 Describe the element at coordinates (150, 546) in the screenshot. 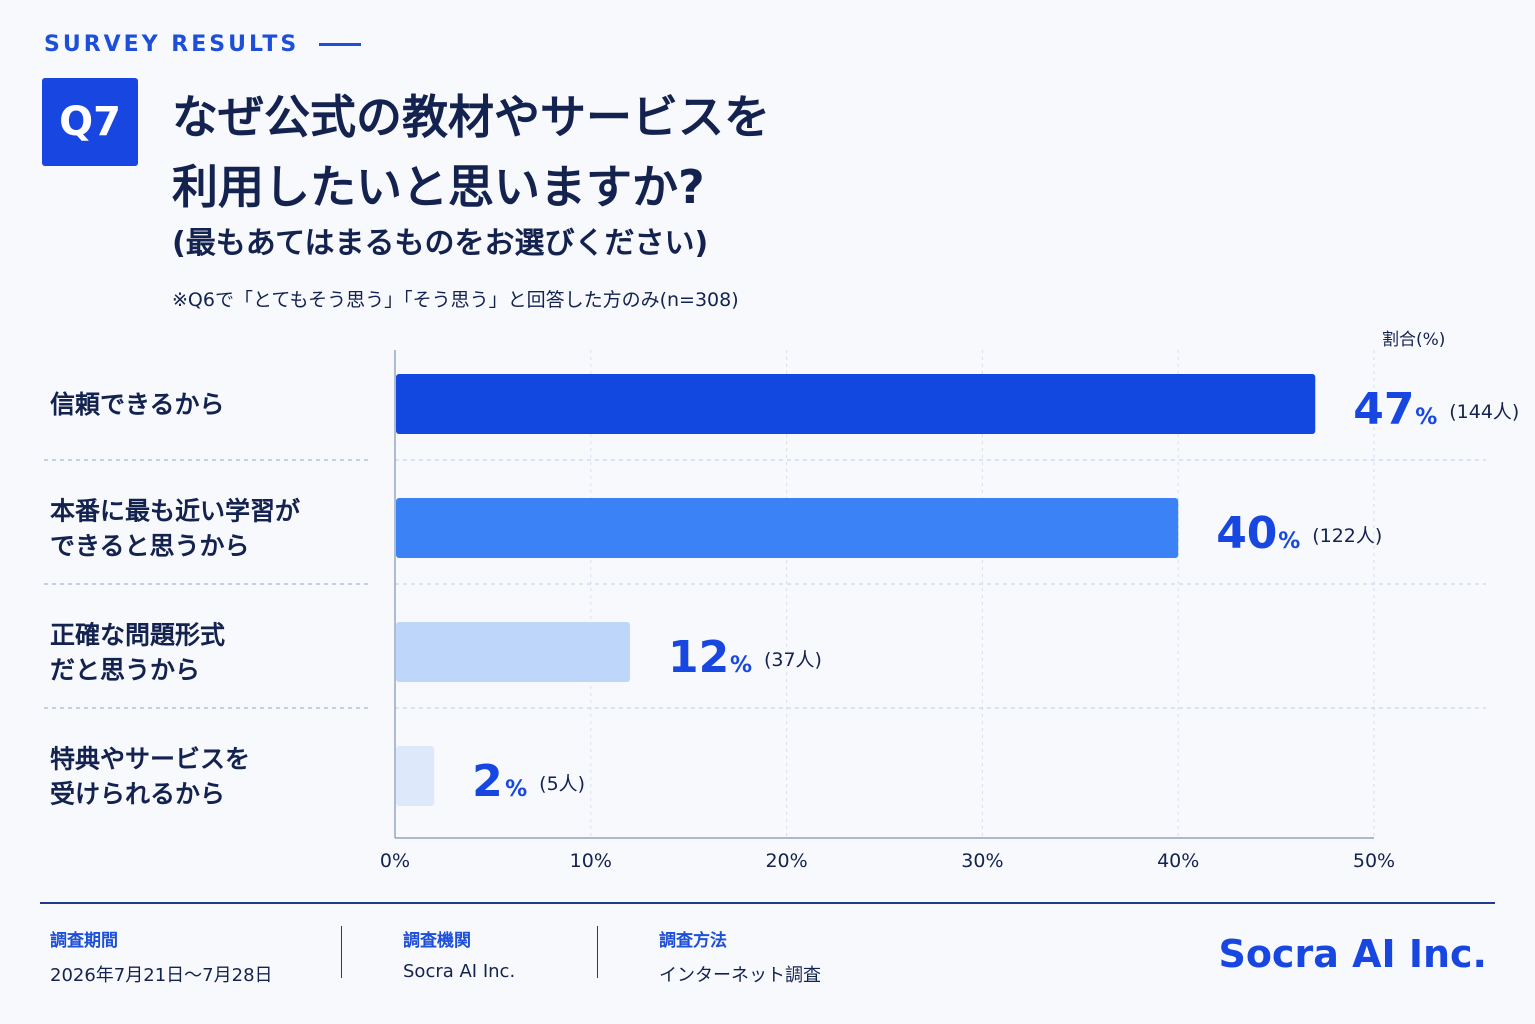

I see `category-label: できると思うから` at that location.